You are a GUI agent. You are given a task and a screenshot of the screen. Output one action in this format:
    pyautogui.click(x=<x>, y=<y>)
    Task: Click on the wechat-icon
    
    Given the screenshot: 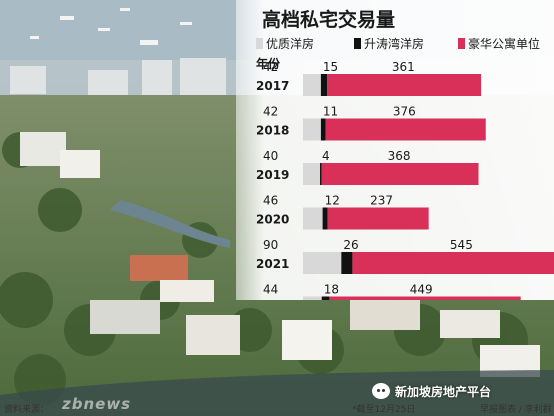 What is the action you would take?
    pyautogui.click(x=381, y=391)
    